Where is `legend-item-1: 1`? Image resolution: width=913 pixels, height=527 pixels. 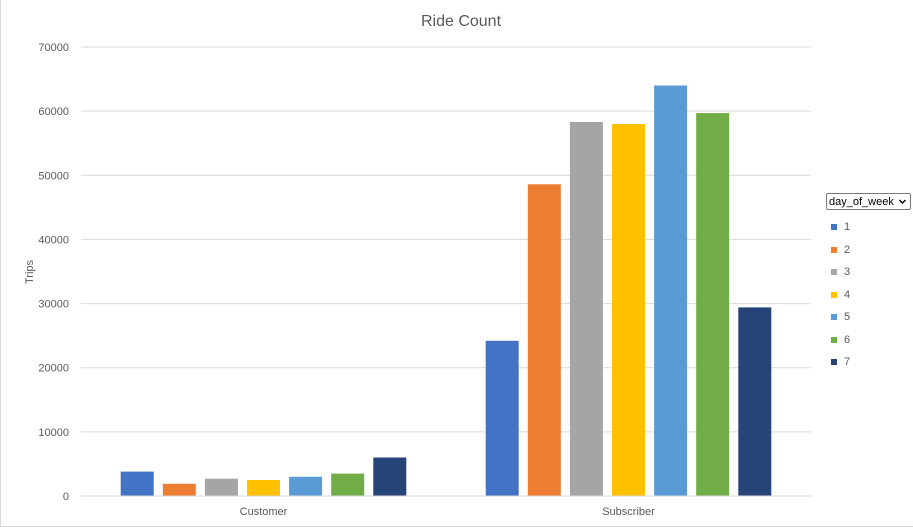 legend-item-1: 1 is located at coordinates (869, 227).